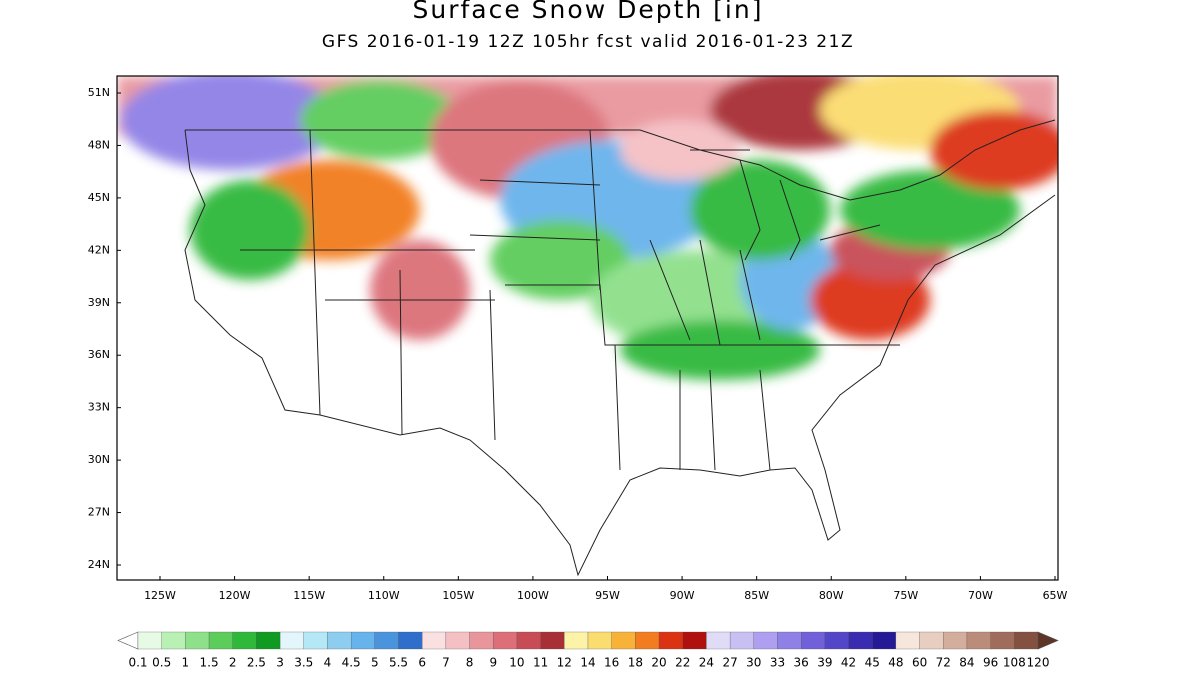 This screenshot has height=675, width=1200. I want to click on colorbar-label: 33, so click(777, 663).